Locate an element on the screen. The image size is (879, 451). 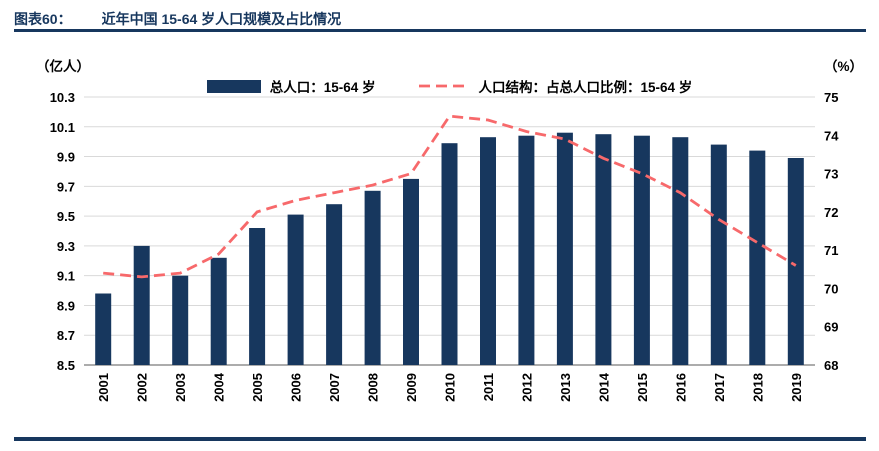
right-axis-tick: 75 is located at coordinates (831, 97).